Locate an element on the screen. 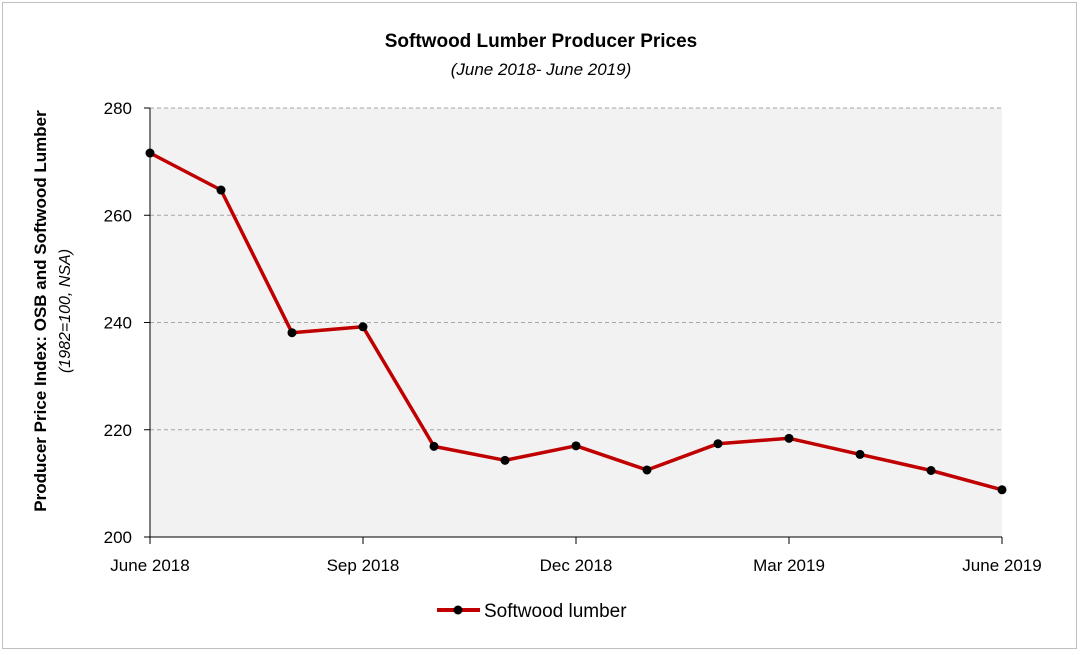 The height and width of the screenshot is (655, 1081). y-tick-labels: 200 220 240 260 280 is located at coordinates (118, 323).